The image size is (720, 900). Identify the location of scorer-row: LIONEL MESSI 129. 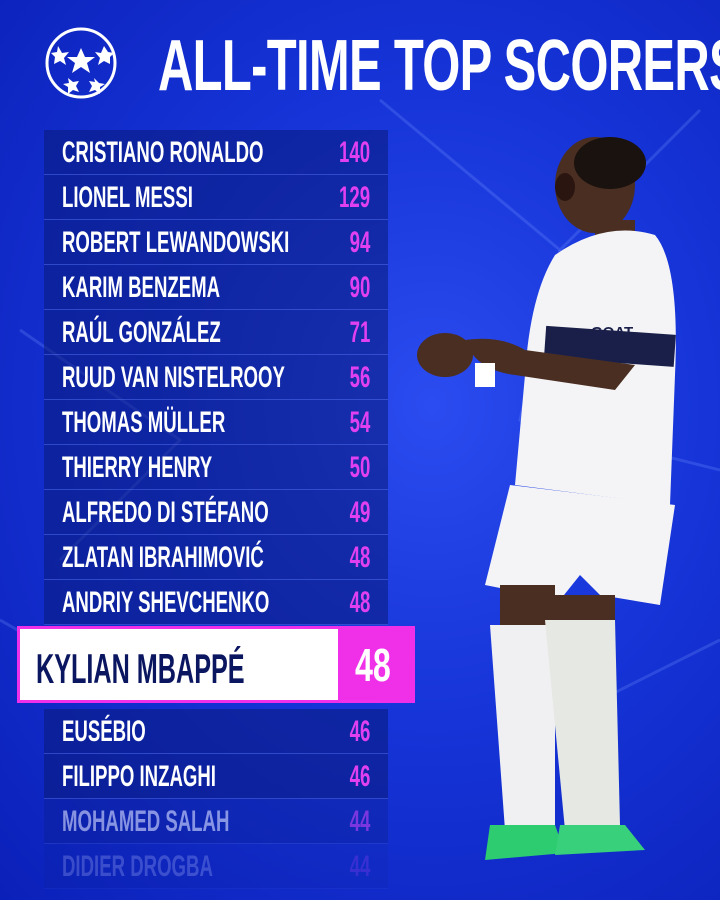
(216, 197).